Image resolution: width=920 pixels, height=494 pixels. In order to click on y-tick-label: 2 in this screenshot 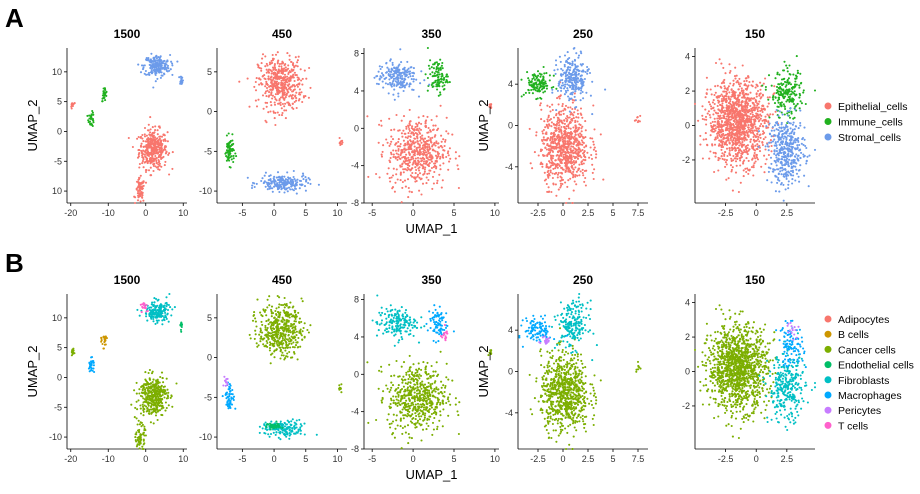, I will do `click(687, 91)`.